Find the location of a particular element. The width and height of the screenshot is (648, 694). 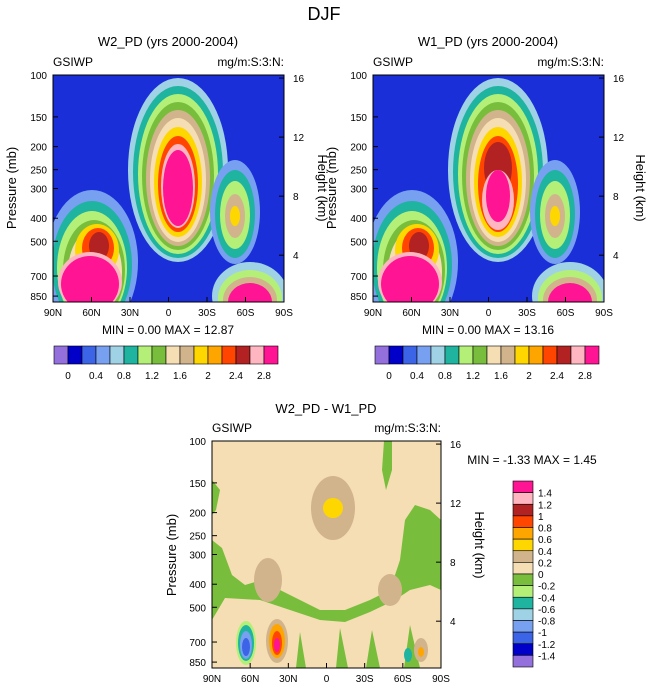

colorbar-label: -1.2 is located at coordinates (547, 645).